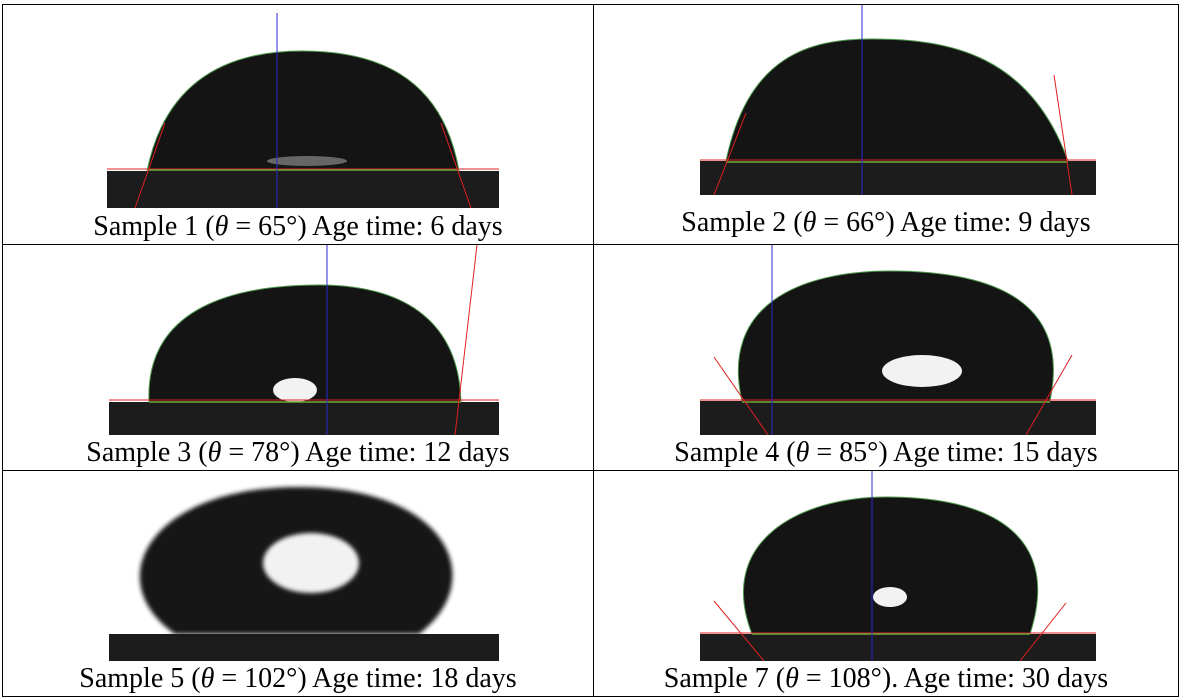 The width and height of the screenshot is (1184, 698). What do you see at coordinates (727, 452) in the screenshot?
I see `sample-name: Sample 4` at bounding box center [727, 452].